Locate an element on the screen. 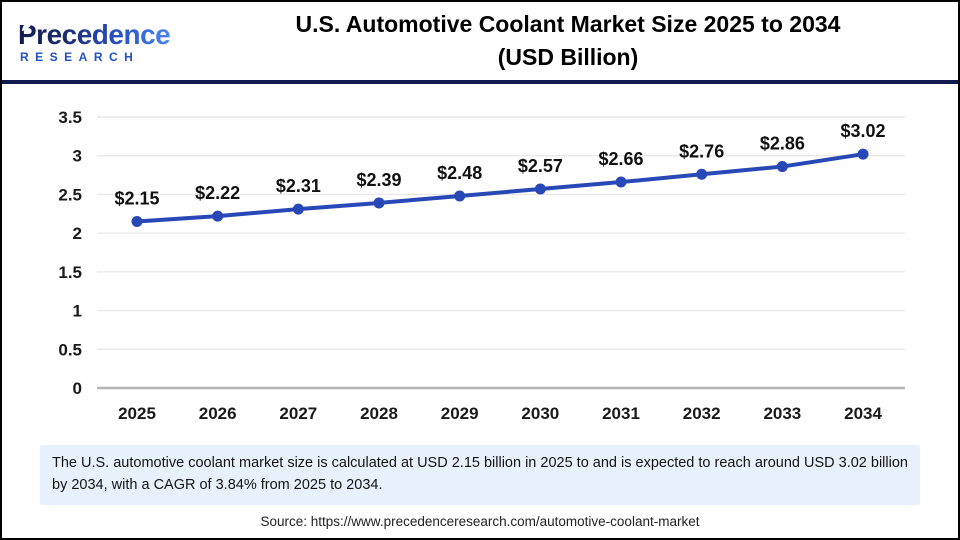 This screenshot has width=960, height=540. x-axis-label: 2031 is located at coordinates (621, 413).